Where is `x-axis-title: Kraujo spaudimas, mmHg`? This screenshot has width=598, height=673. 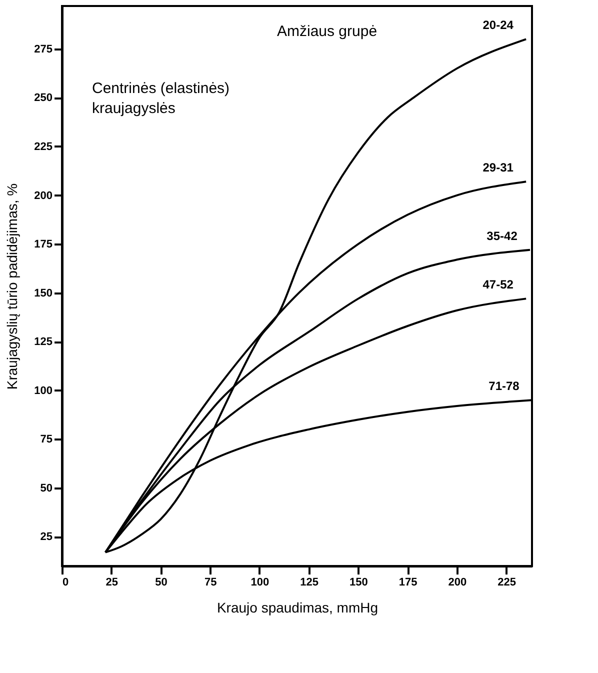
x-axis-title: Kraujo spaudimas, mmHg is located at coordinates (297, 608).